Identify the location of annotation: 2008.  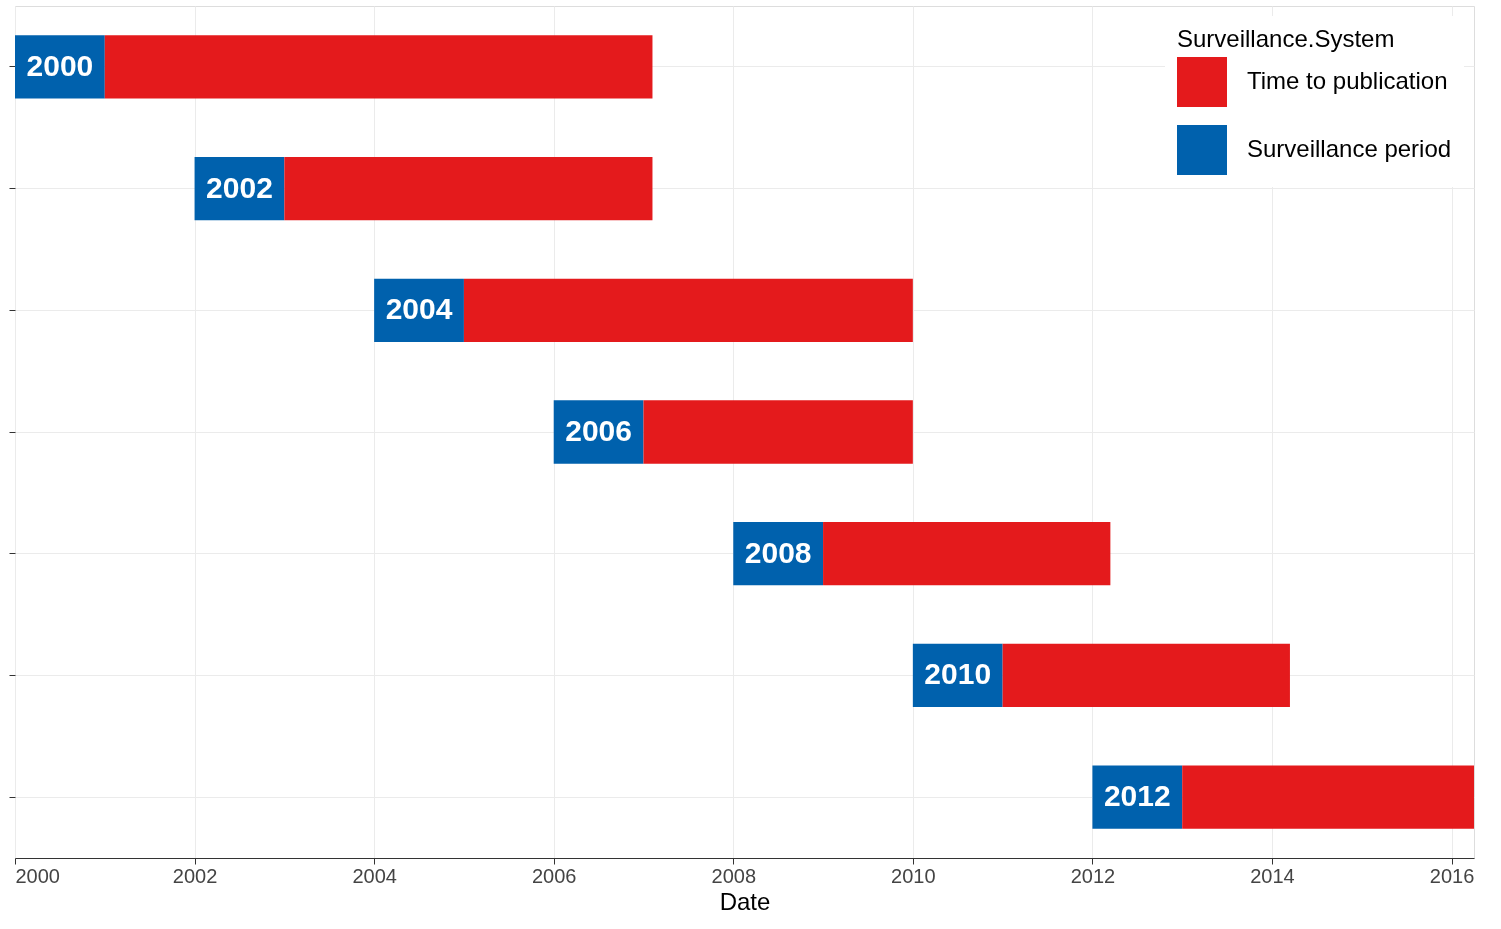
(778, 552).